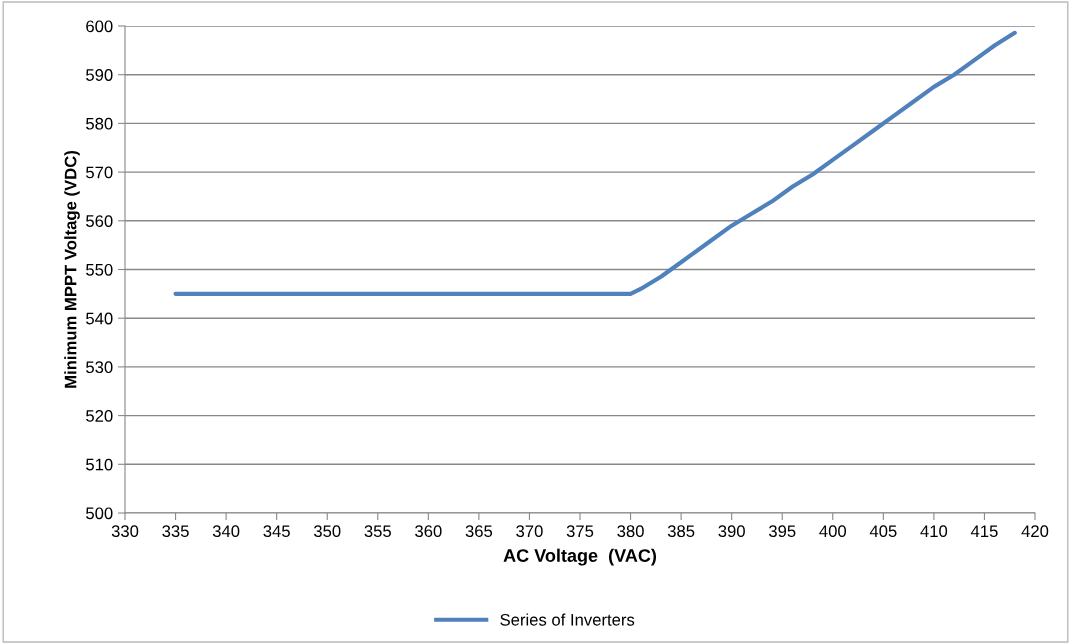 This screenshot has height=644, width=1071. What do you see at coordinates (934, 531) in the screenshot?
I see `x-tick-label: 410` at bounding box center [934, 531].